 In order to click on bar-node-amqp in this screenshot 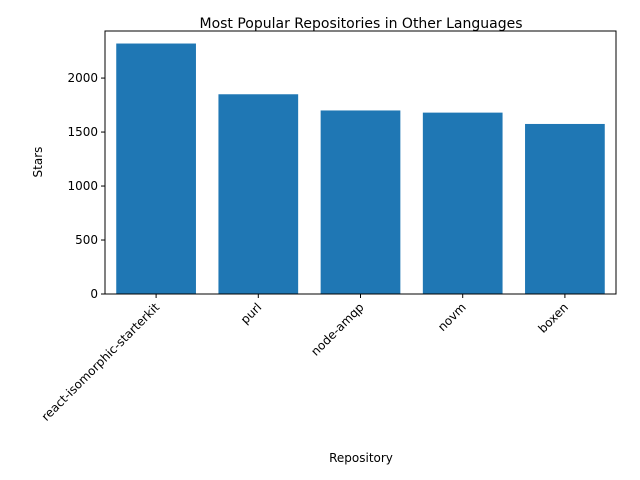, I will do `click(360, 202)`.